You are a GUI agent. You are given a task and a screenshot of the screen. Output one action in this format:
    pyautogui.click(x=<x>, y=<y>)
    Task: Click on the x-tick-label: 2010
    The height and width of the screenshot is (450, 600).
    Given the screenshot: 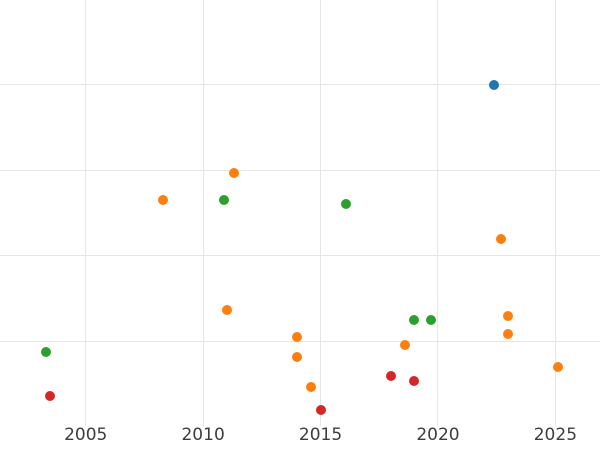 What is the action you would take?
    pyautogui.click(x=203, y=435)
    